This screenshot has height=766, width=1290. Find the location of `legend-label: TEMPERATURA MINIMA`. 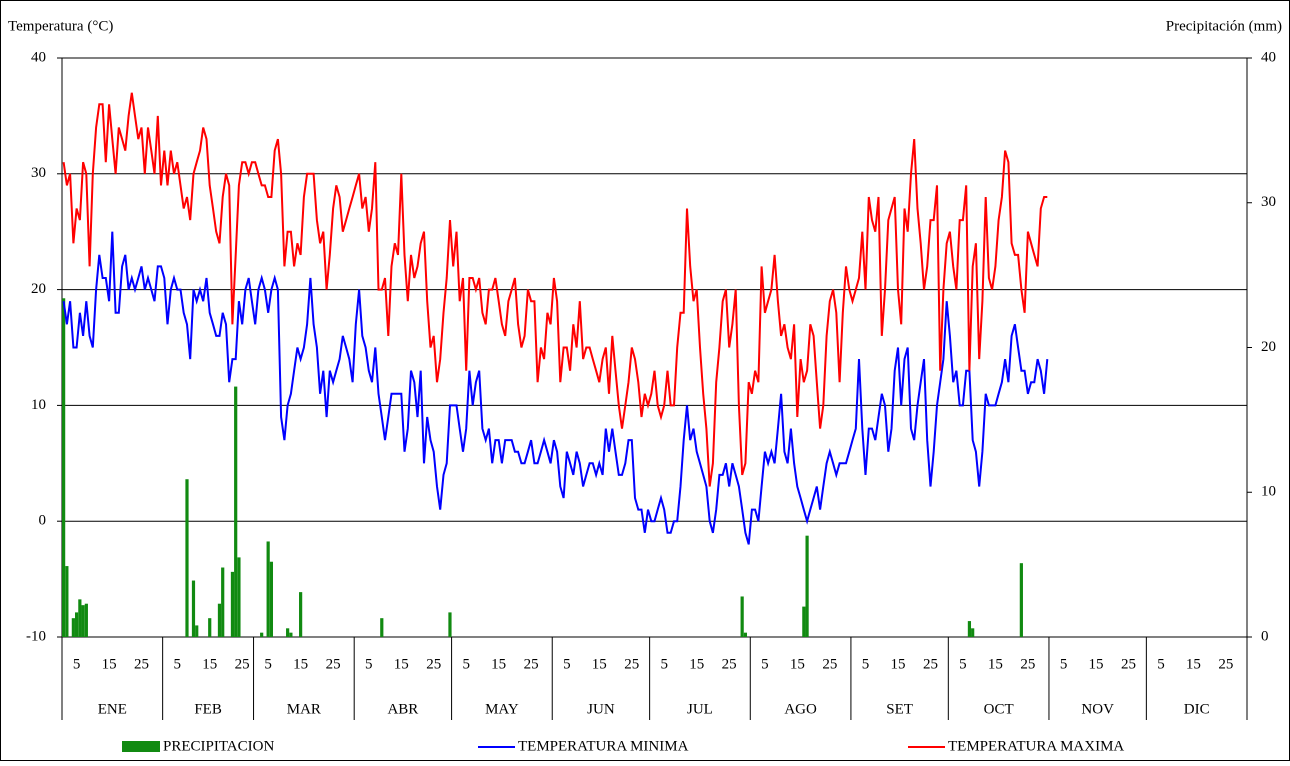

legend-label: TEMPERATURA MINIMA is located at coordinates (603, 746).